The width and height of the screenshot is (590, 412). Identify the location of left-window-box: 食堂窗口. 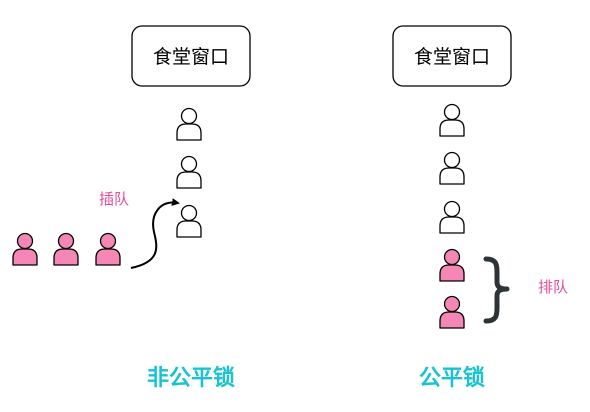
(191, 56).